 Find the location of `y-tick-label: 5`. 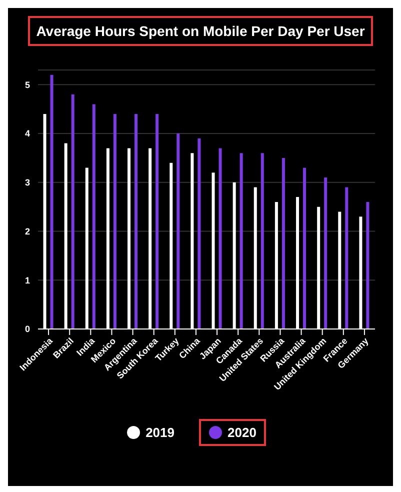

y-tick-label: 5 is located at coordinates (27, 85).